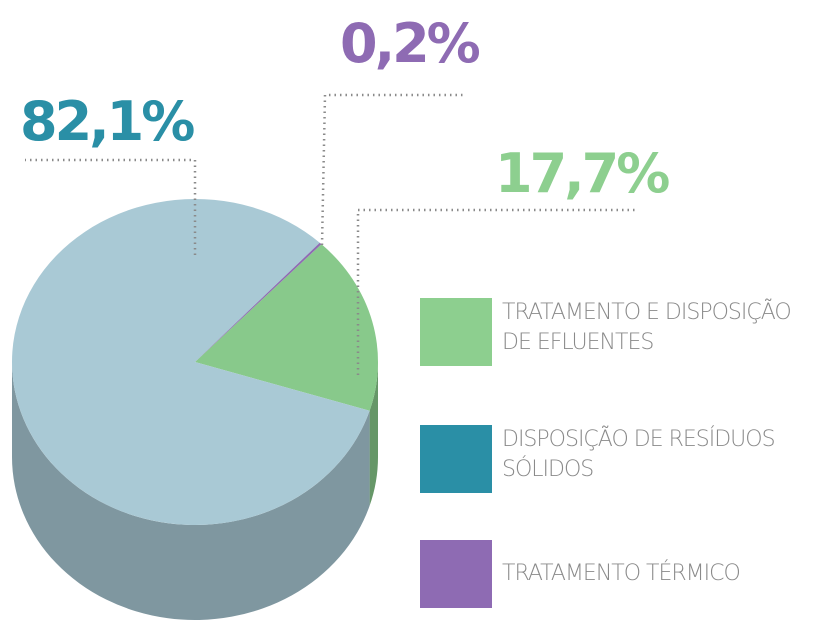 Image resolution: width=830 pixels, height=623 pixels. What do you see at coordinates (107, 121) in the screenshot?
I see `value-label: 82,1%` at bounding box center [107, 121].